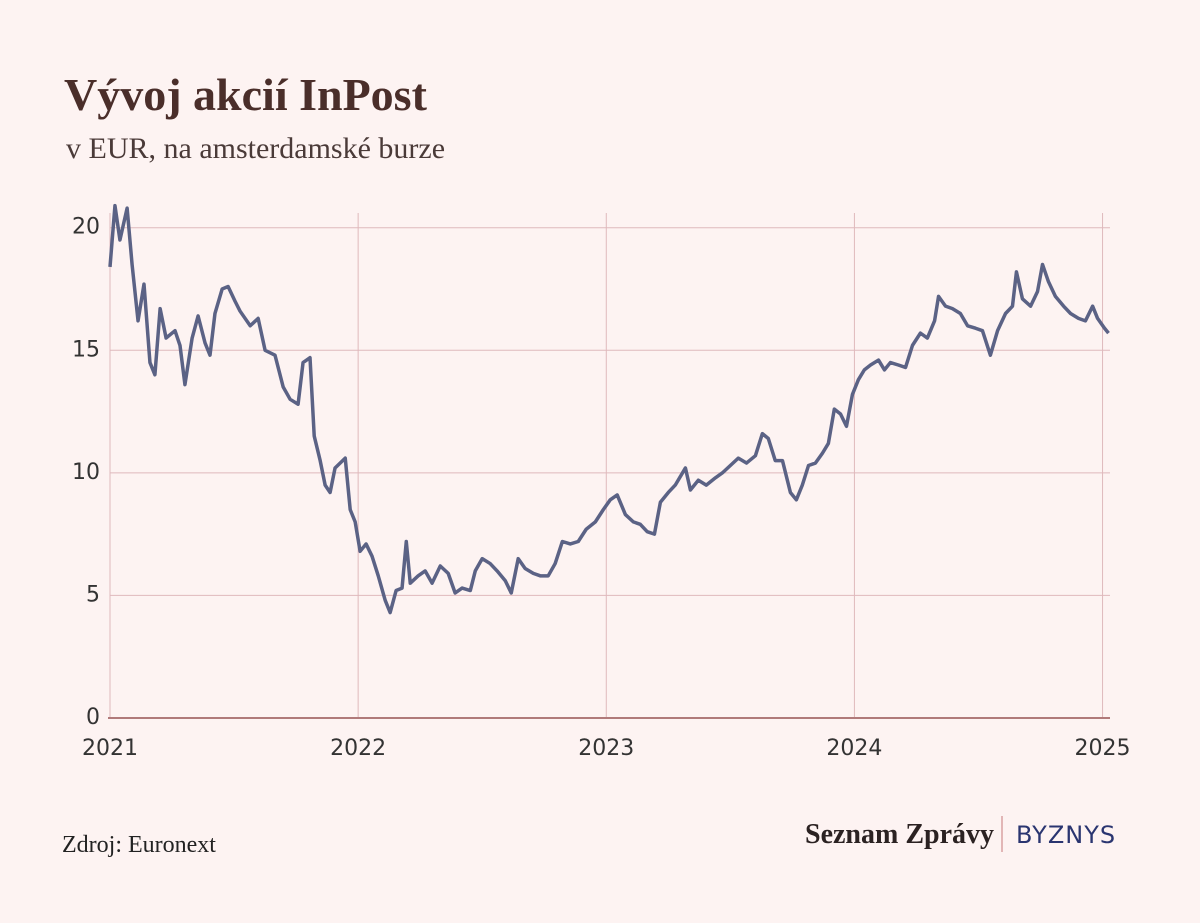 The width and height of the screenshot is (1200, 923). Describe the element at coordinates (255, 148) in the screenshot. I see `chart-subtitle: v EUR, na amsterdamské burze` at that location.